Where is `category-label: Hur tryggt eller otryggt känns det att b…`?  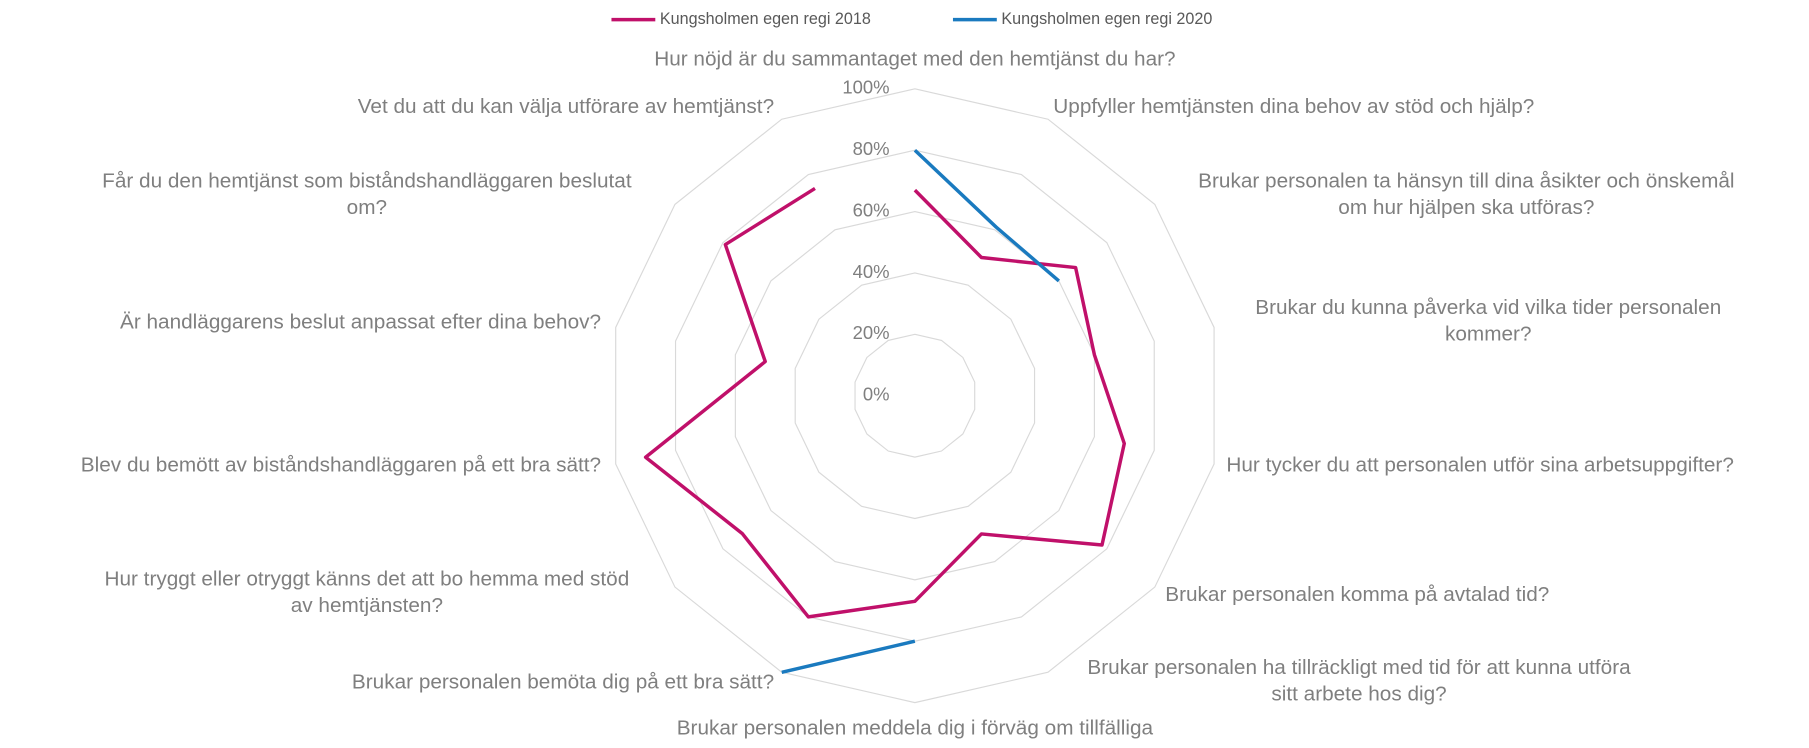 category-label: Hur tryggt eller otryggt känns det att b… is located at coordinates (366, 593).